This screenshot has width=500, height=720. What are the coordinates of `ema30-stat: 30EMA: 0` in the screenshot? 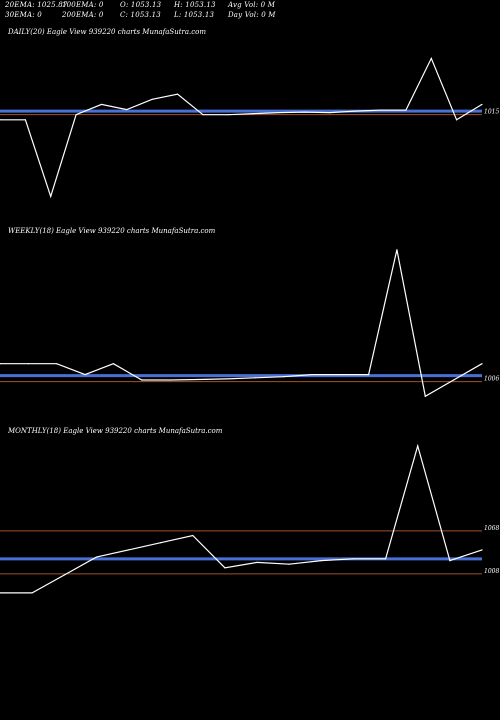 It's located at (23, 15).